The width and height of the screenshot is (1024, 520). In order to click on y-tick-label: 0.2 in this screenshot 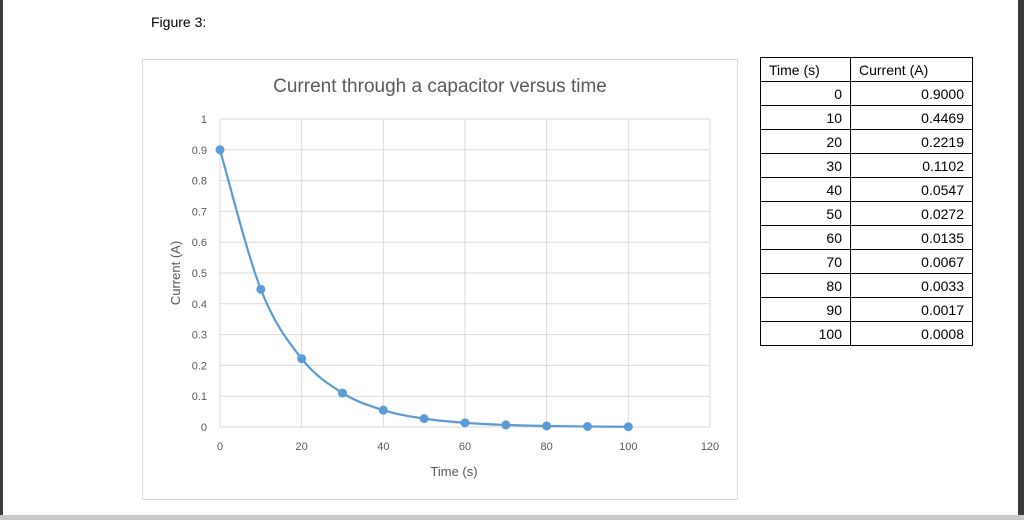, I will do `click(199, 366)`.